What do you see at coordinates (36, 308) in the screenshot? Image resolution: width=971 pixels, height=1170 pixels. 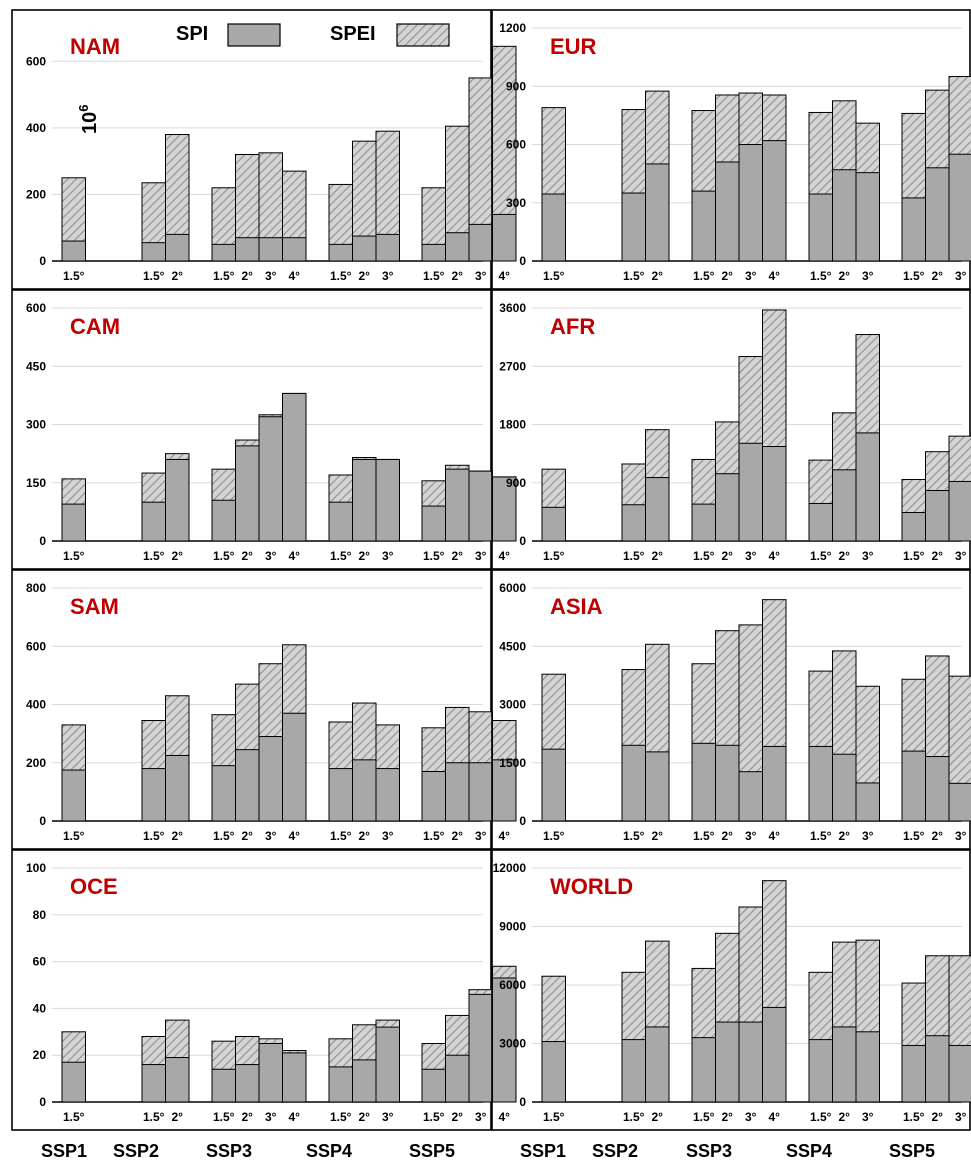 I see `panel-cam-ytick-label: 600` at bounding box center [36, 308].